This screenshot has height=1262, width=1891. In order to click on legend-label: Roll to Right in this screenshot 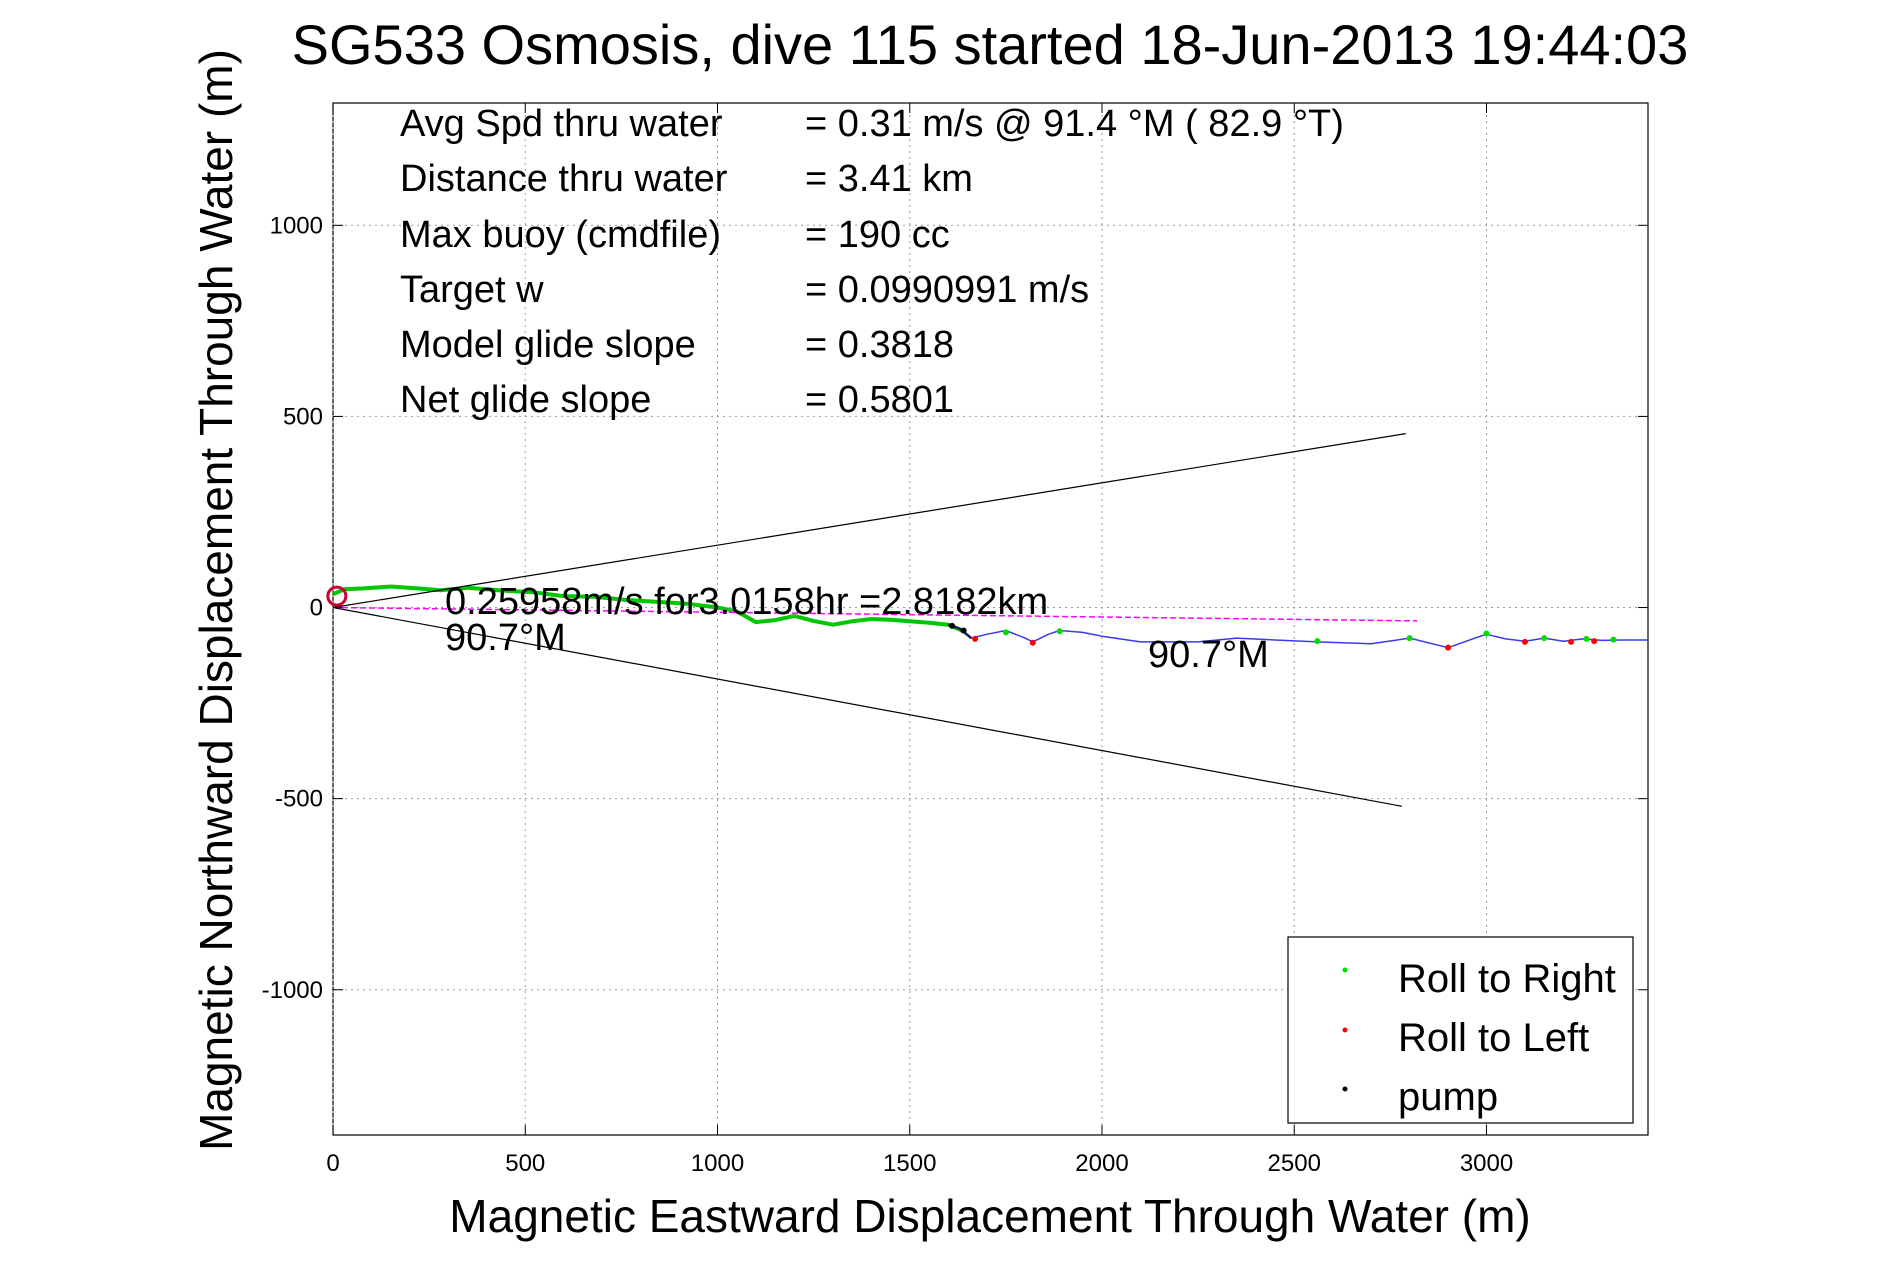, I will do `click(1507, 979)`.